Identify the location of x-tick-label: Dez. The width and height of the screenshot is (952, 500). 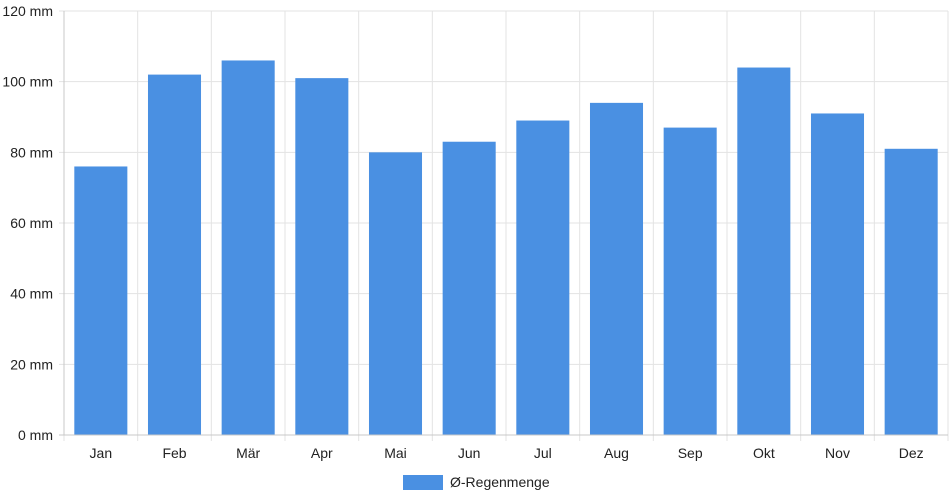
(911, 453).